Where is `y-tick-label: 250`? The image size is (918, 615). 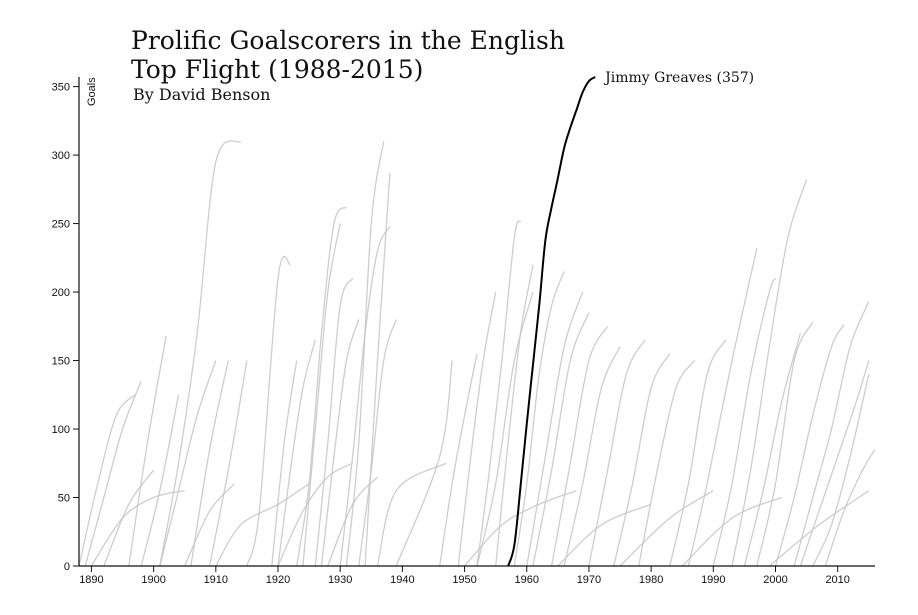 y-tick-label: 250 is located at coordinates (61, 225).